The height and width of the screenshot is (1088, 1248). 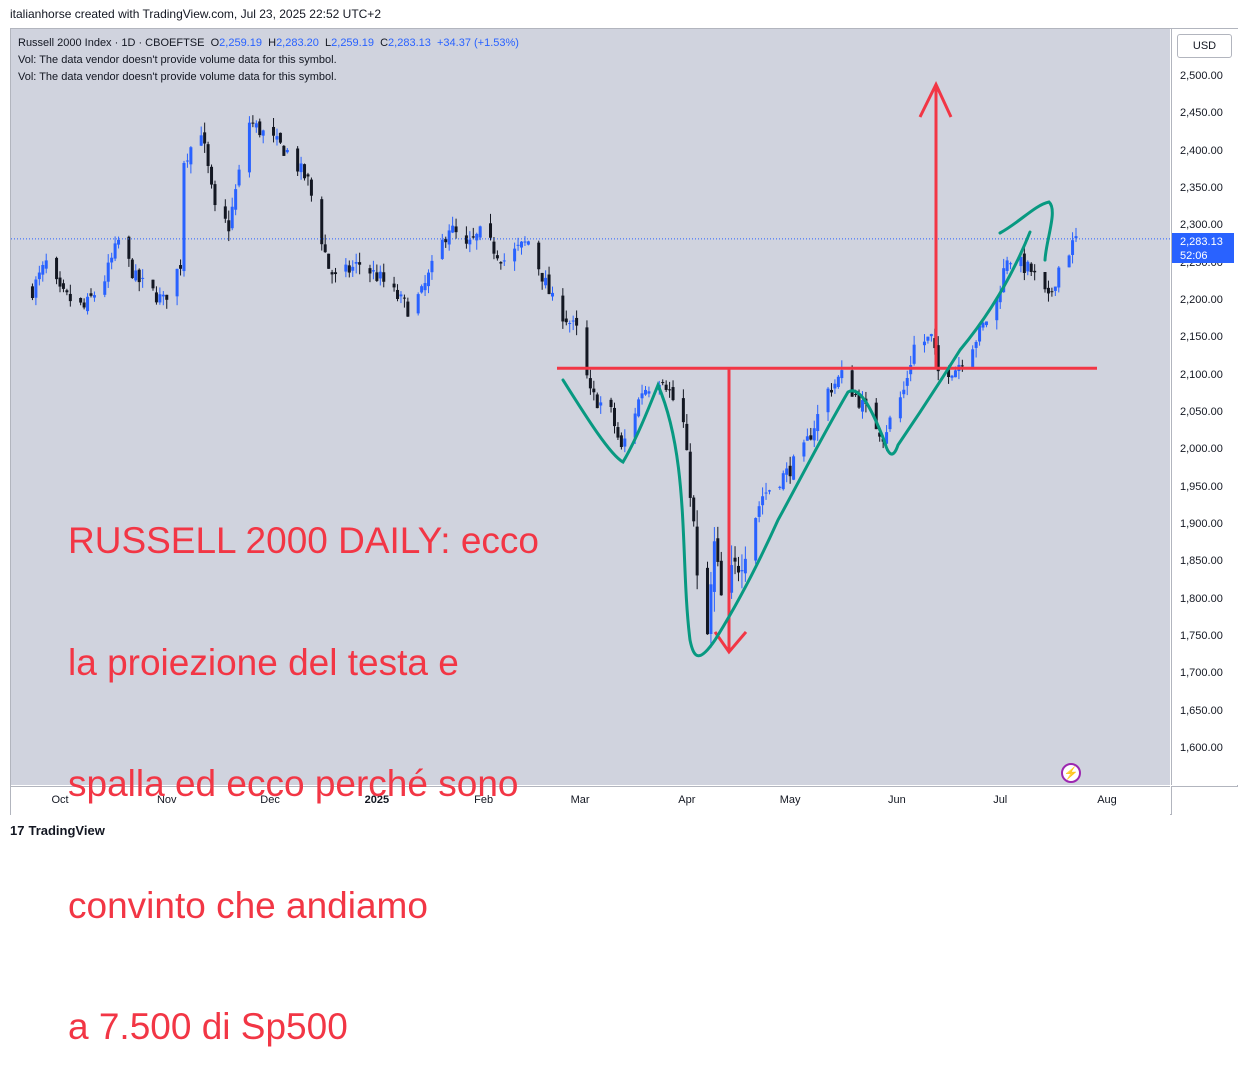 What do you see at coordinates (1071, 773) in the screenshot?
I see `lightning-icon: ⚡` at bounding box center [1071, 773].